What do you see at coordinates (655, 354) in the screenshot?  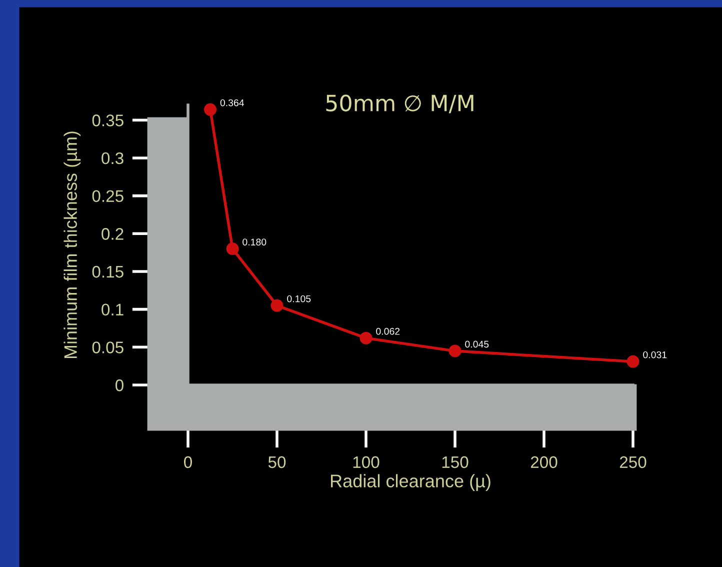 I see `text: 0.031` at bounding box center [655, 354].